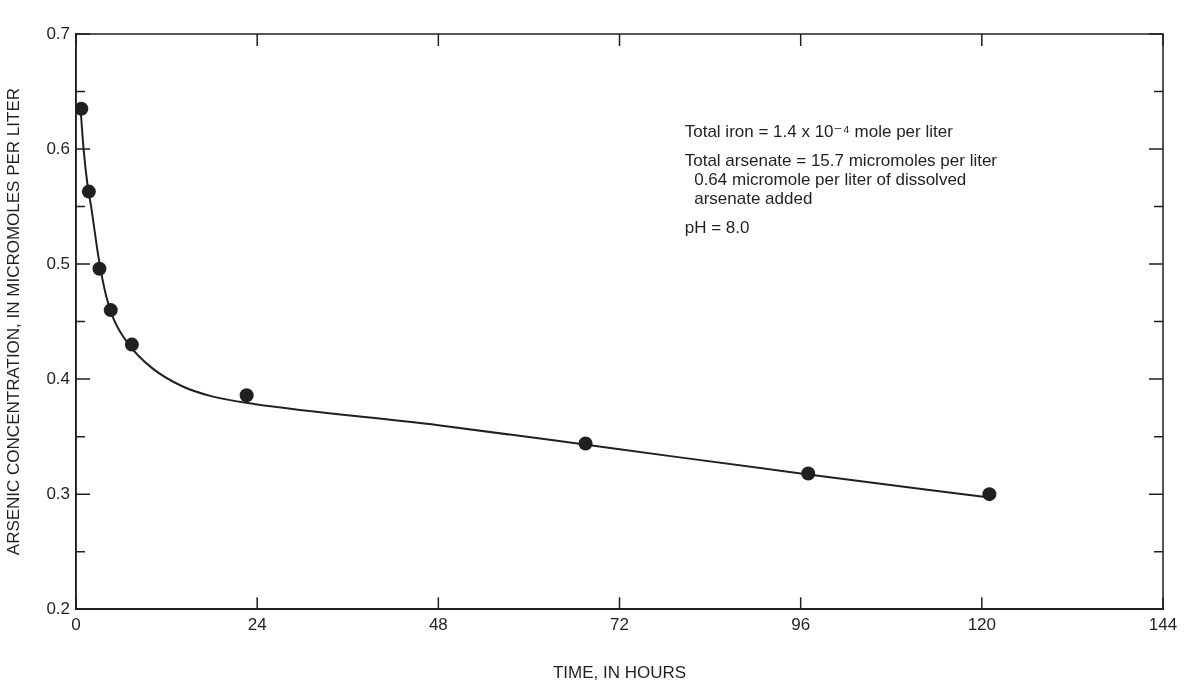  Describe the element at coordinates (438, 625) in the screenshot. I see `x-tick-label: 48` at that location.